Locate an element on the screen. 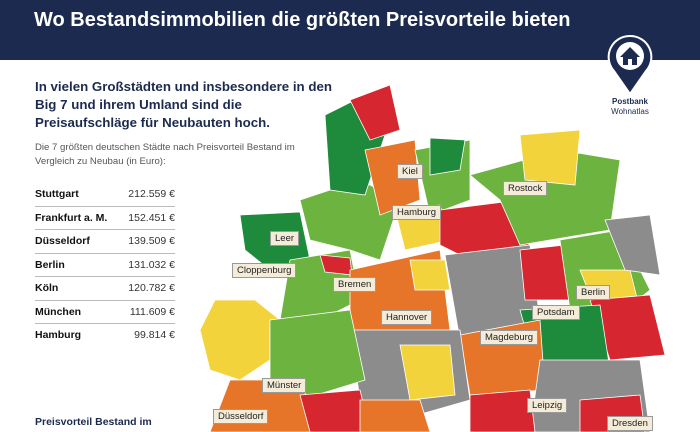 This screenshot has height=432, width=700. city-value: 152.451 € is located at coordinates (145, 218).